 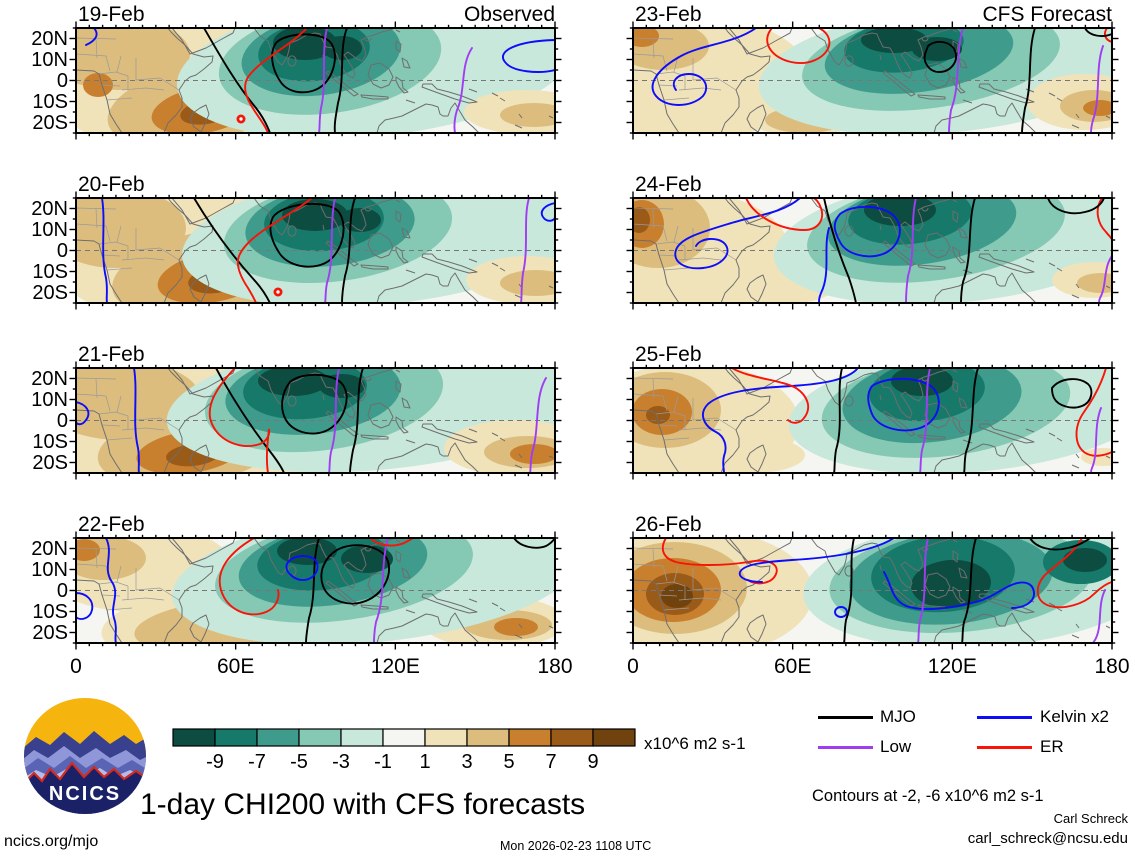 I want to click on legend-line-kelvin, so click(x=1004, y=717).